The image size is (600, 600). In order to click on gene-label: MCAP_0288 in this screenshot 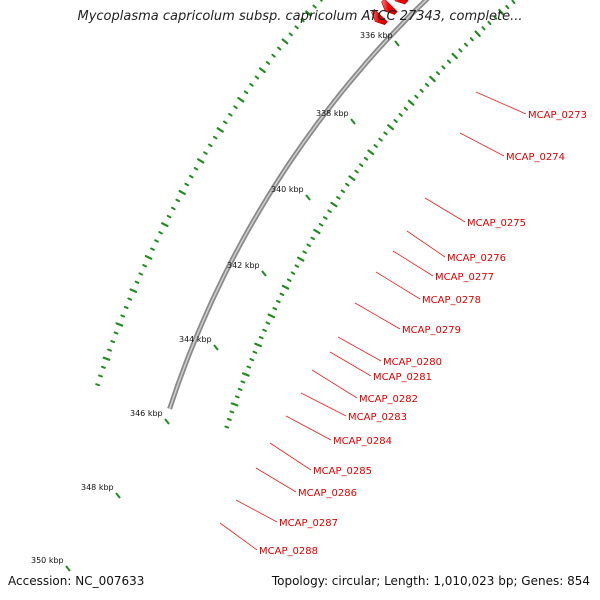, I will do `click(288, 551)`.